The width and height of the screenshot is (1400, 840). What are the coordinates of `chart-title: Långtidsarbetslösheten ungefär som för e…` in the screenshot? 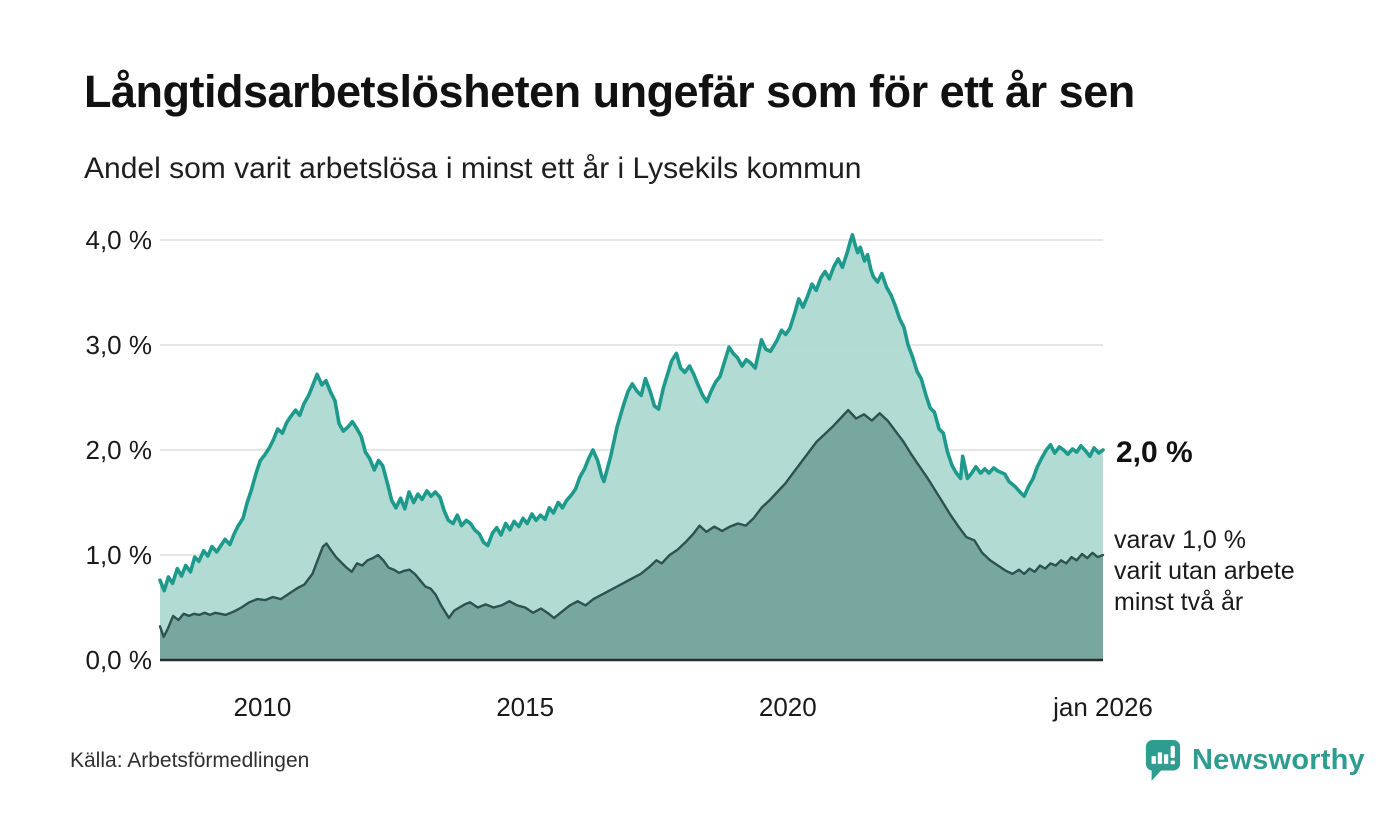 It's located at (609, 91).